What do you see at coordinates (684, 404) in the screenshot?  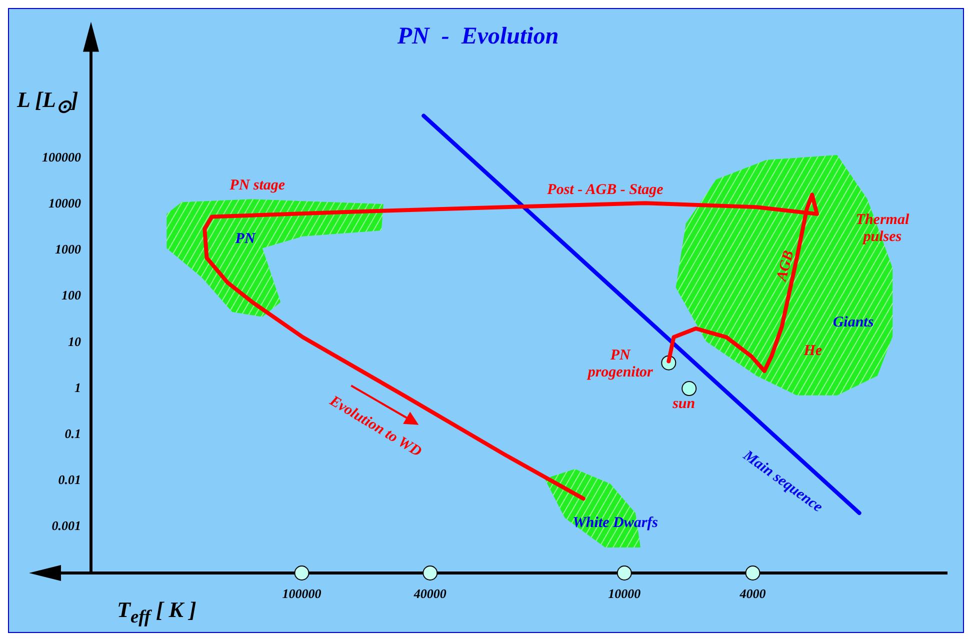 I see `annotation: sun` at bounding box center [684, 404].